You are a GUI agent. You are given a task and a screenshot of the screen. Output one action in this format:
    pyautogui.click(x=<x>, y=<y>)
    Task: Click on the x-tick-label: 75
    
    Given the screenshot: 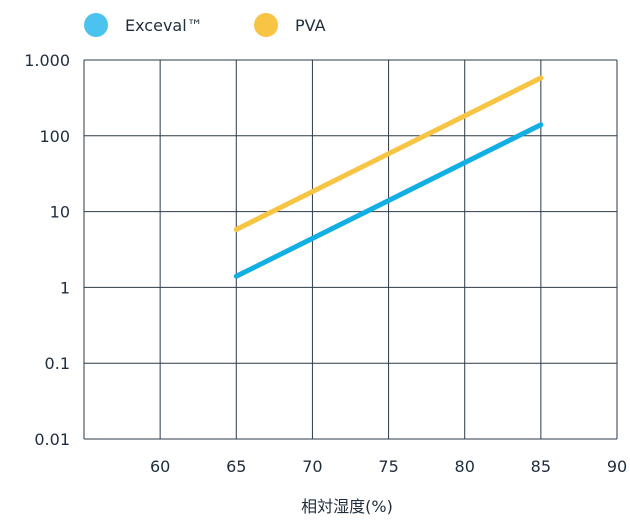 What is the action you would take?
    pyautogui.click(x=388, y=466)
    